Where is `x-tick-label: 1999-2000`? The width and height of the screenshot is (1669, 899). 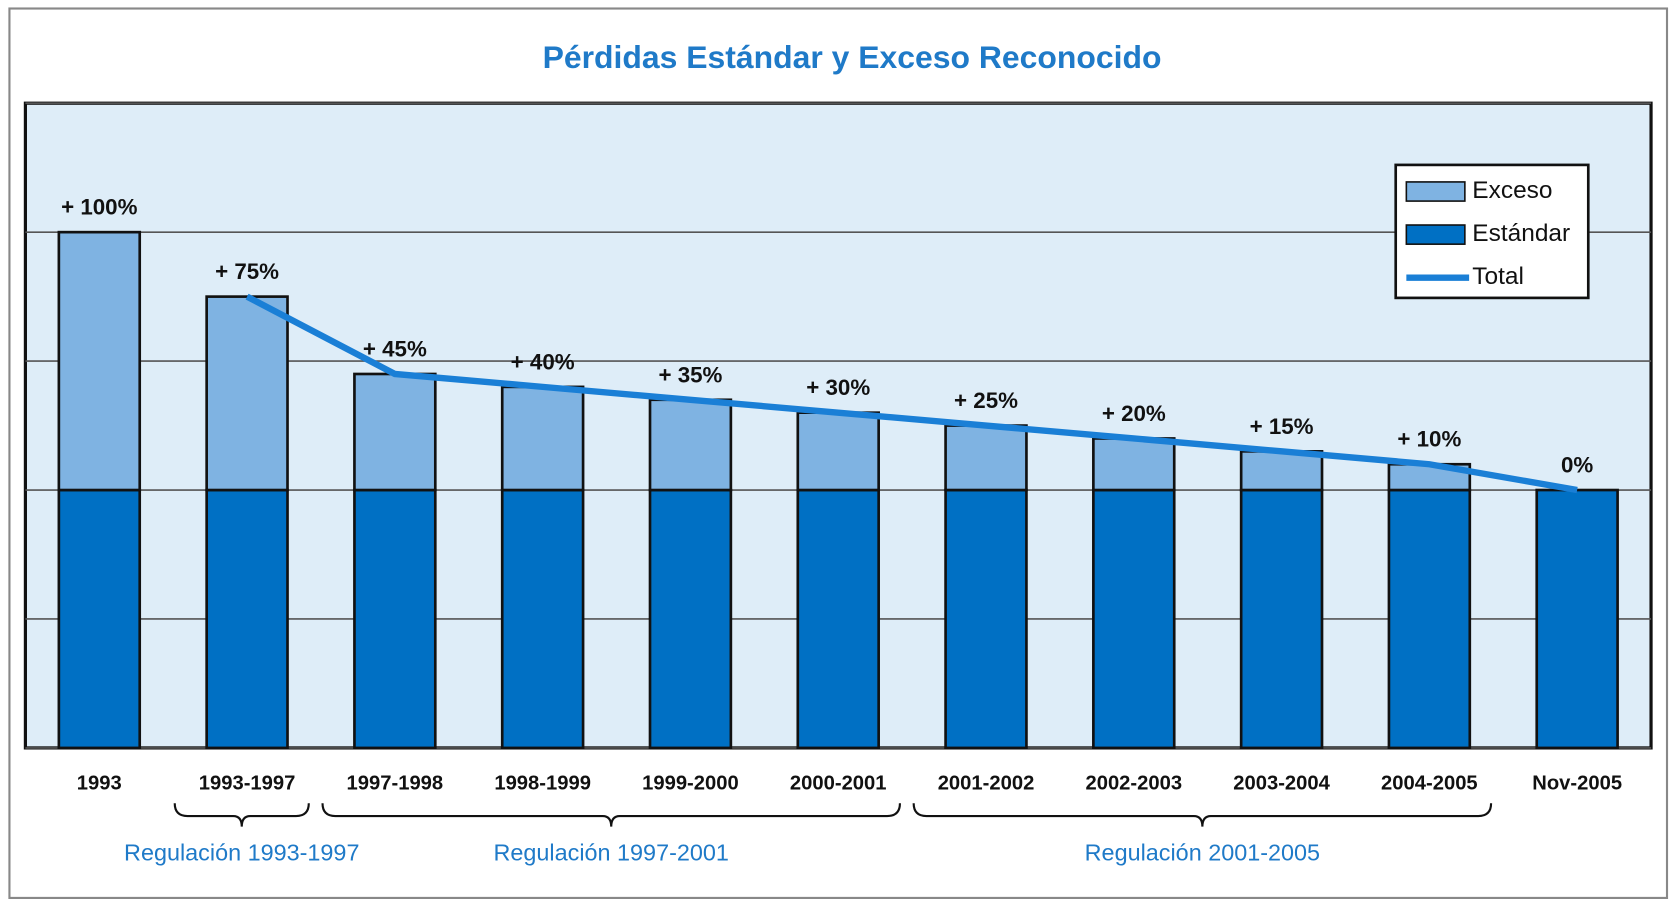
x-tick-label: 1999-2000 is located at coordinates (690, 783).